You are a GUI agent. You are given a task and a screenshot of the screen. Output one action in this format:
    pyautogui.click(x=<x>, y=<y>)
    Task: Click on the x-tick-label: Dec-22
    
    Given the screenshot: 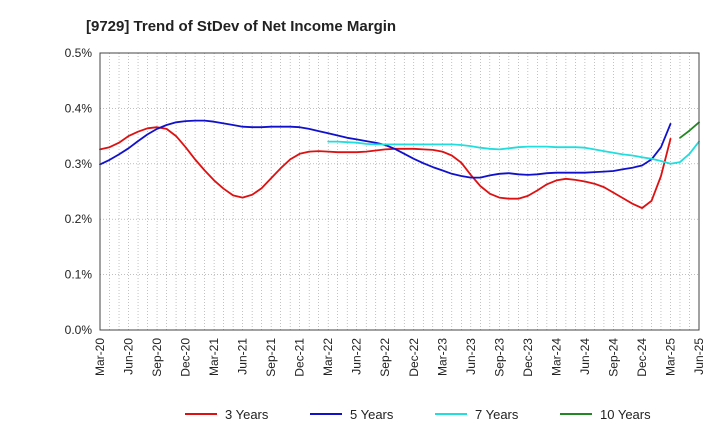 What is the action you would take?
    pyautogui.click(x=414, y=357)
    